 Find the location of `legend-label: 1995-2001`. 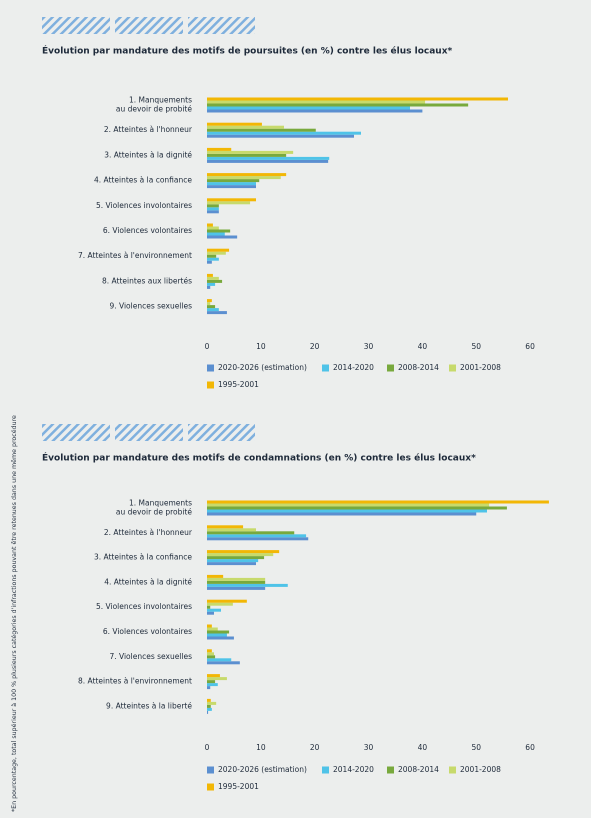

legend-label: 1995-2001 is located at coordinates (238, 786).